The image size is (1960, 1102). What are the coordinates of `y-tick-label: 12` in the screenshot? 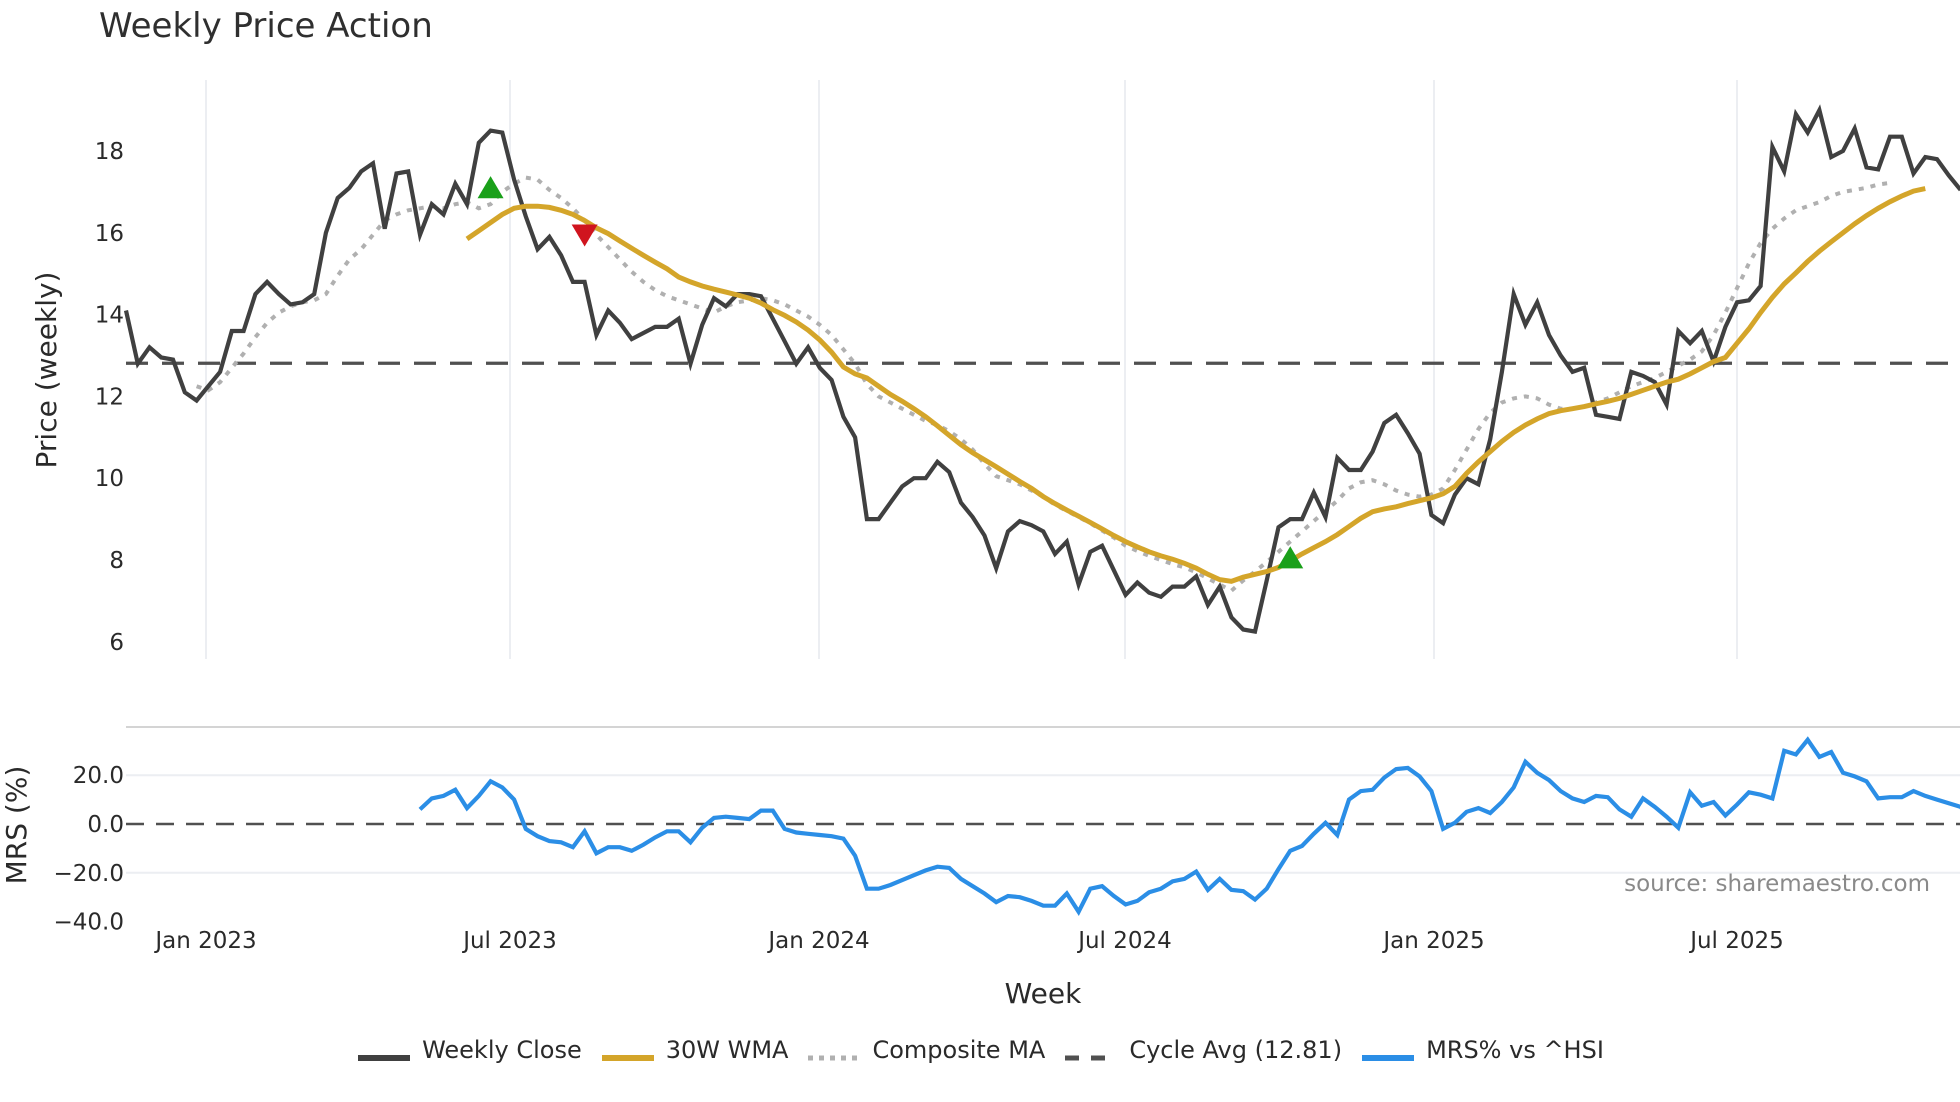 It's located at (109, 397).